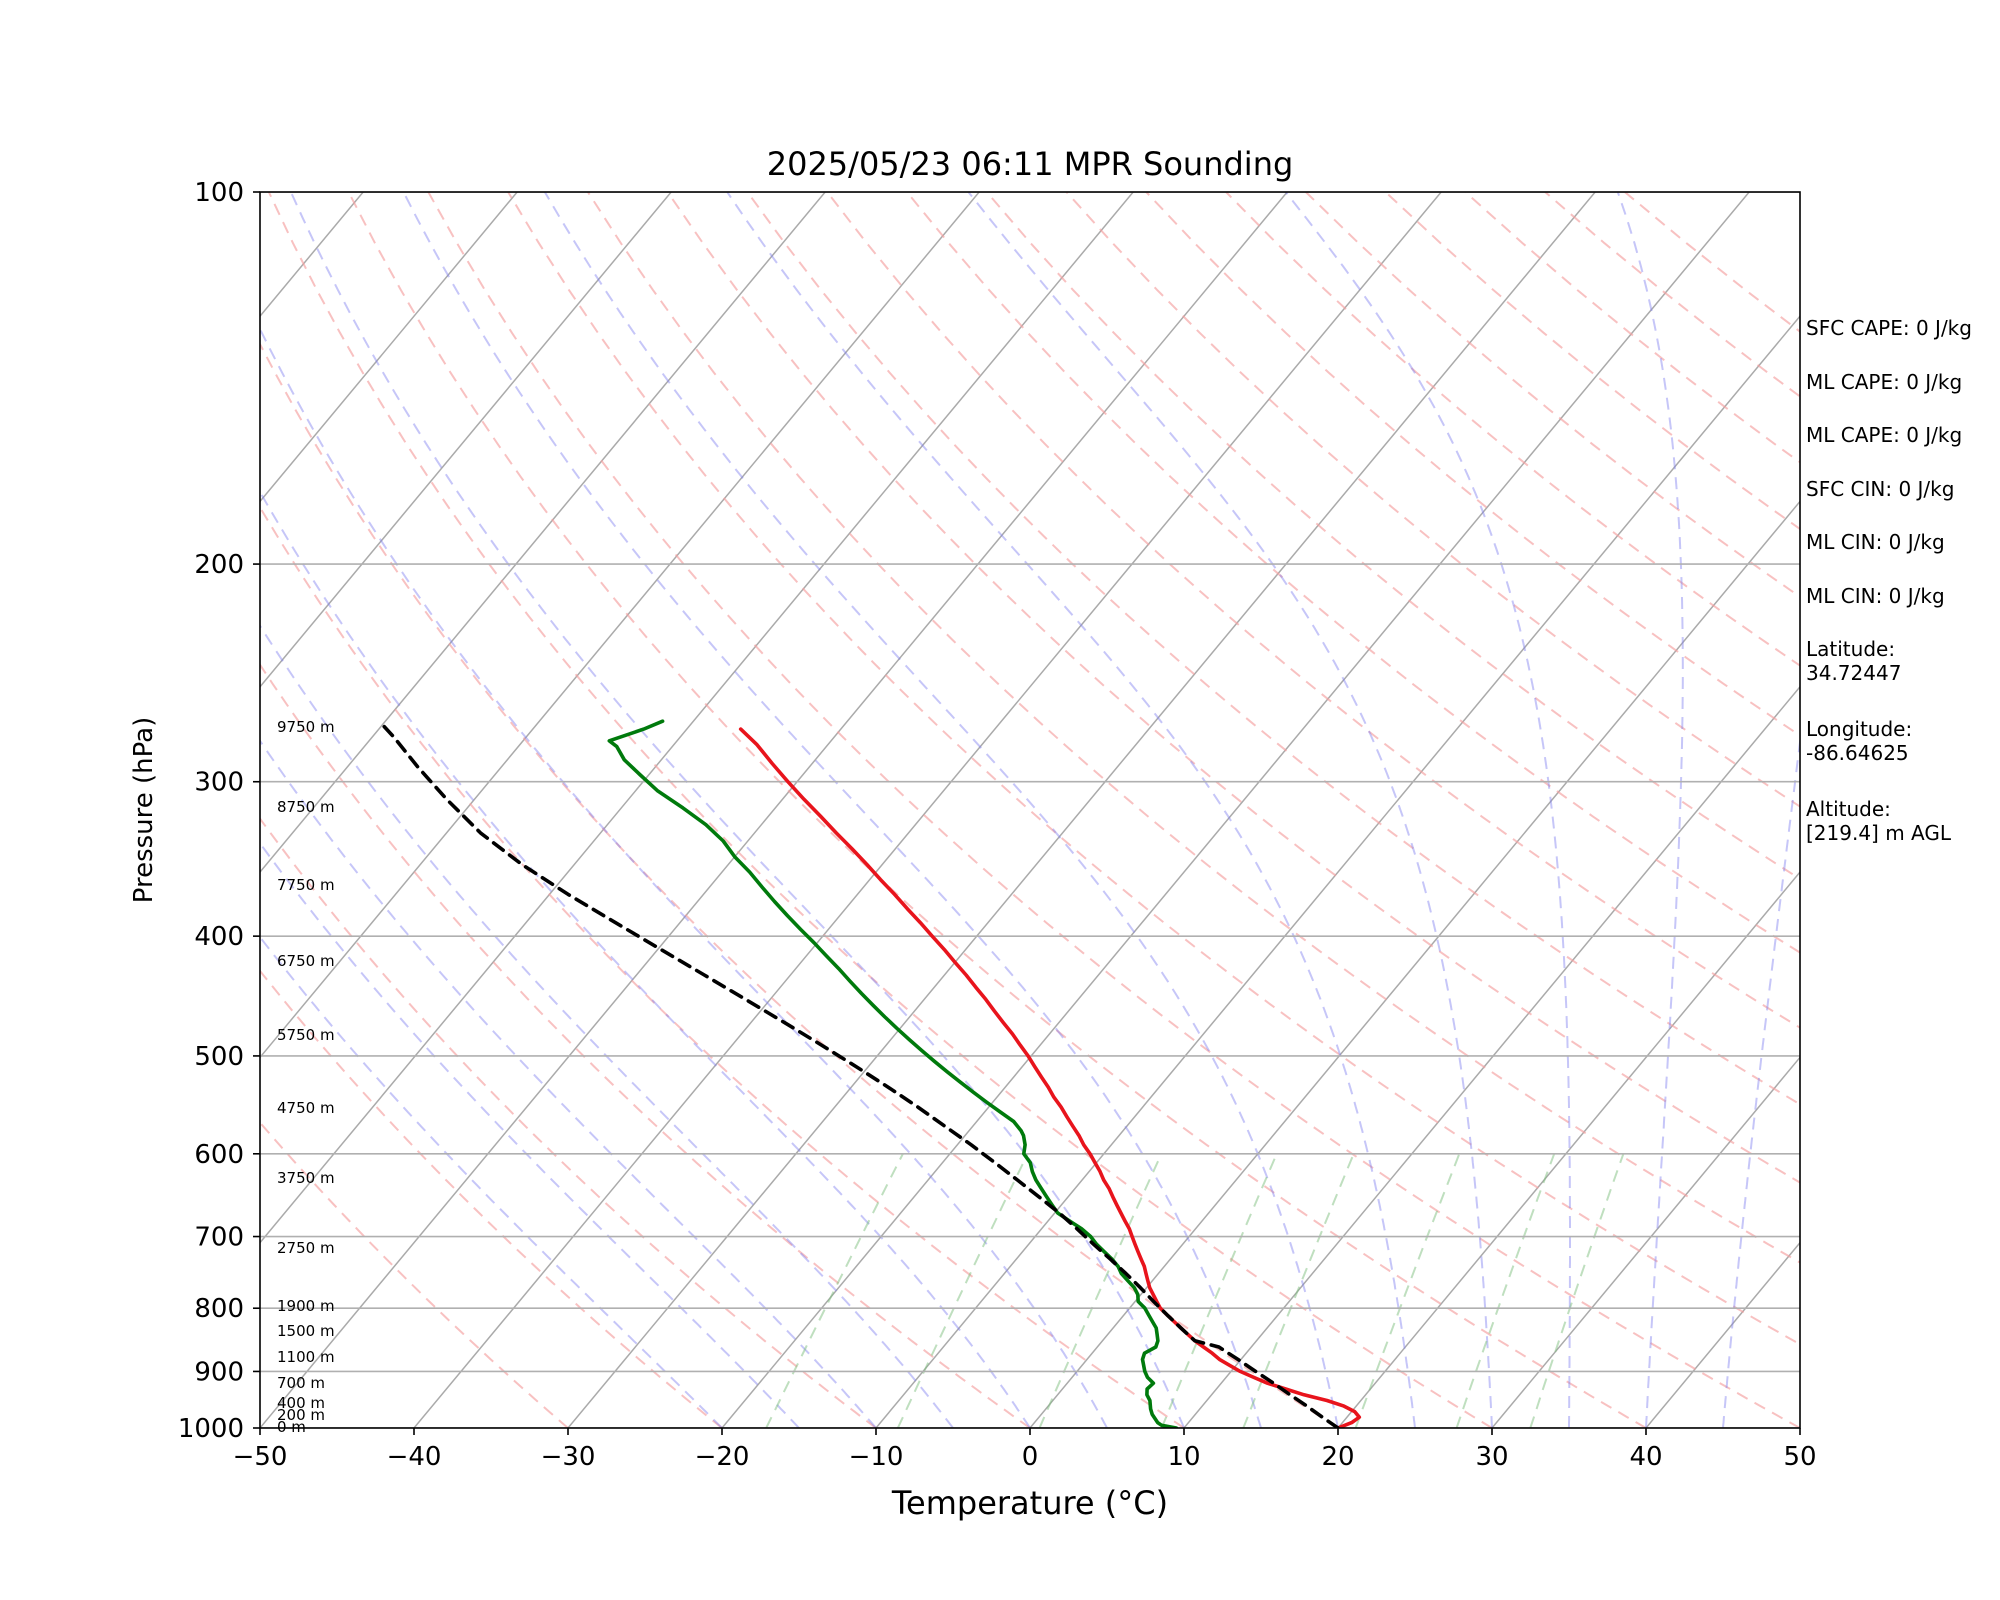  Describe the element at coordinates (1880, 488) in the screenshot. I see `sfc-cin-text: SFC CIN: 0 J/kg` at that location.